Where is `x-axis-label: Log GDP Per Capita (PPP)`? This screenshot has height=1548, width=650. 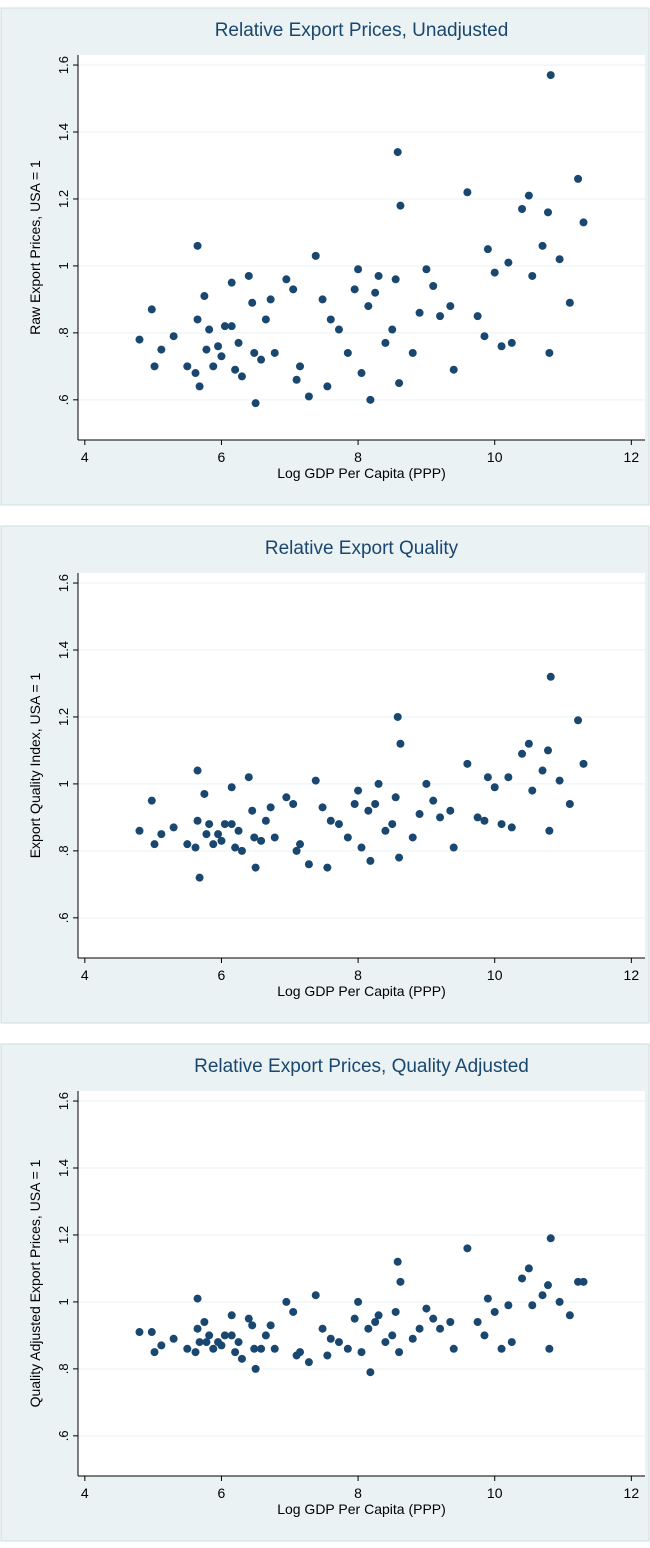
x-axis-label: Log GDP Per Capita (PPP) is located at coordinates (361, 1509).